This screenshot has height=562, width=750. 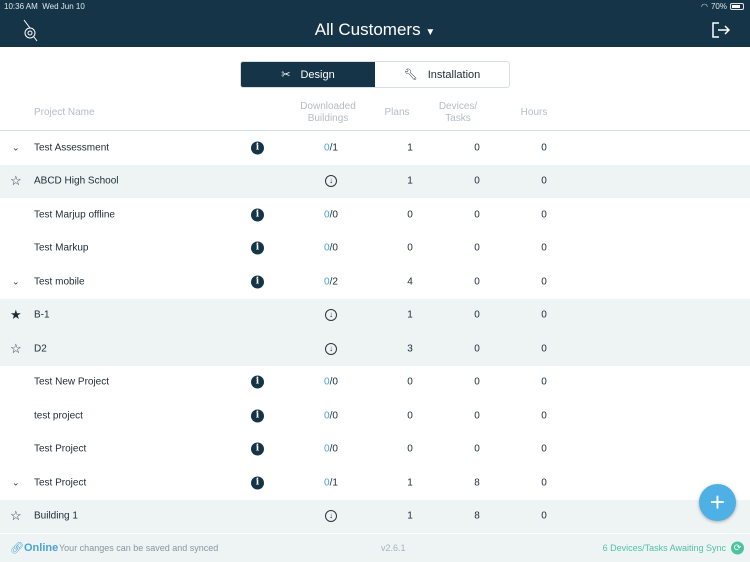 I want to click on top-bar: 10:36 AM Wed Jun 10 ◠ 70% All Customers ▼, so click(x=375, y=23).